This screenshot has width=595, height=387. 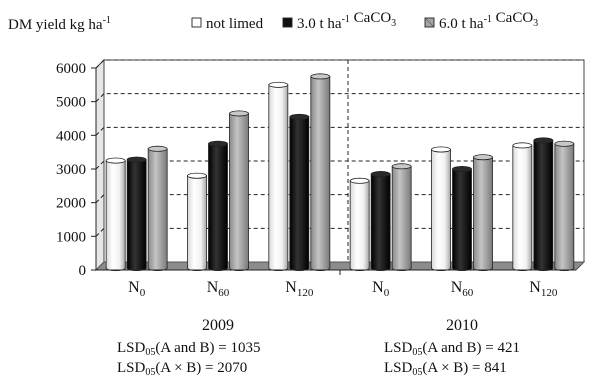 I want to click on legend-text: 3.0 t ha, so click(x=319, y=24).